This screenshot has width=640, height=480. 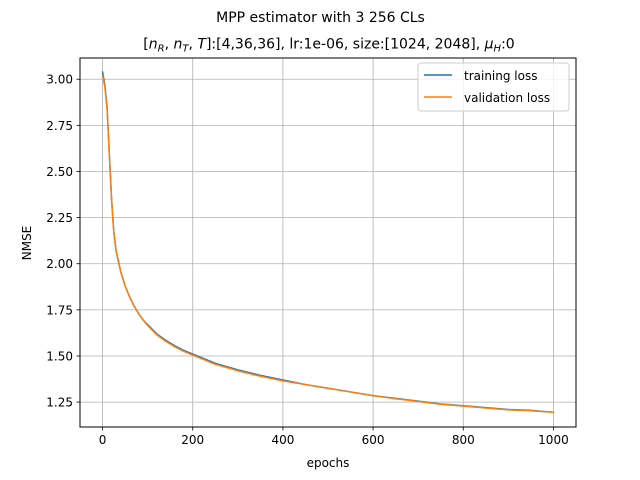 What do you see at coordinates (553, 440) in the screenshot?
I see `x-tick-label: 1000` at bounding box center [553, 440].